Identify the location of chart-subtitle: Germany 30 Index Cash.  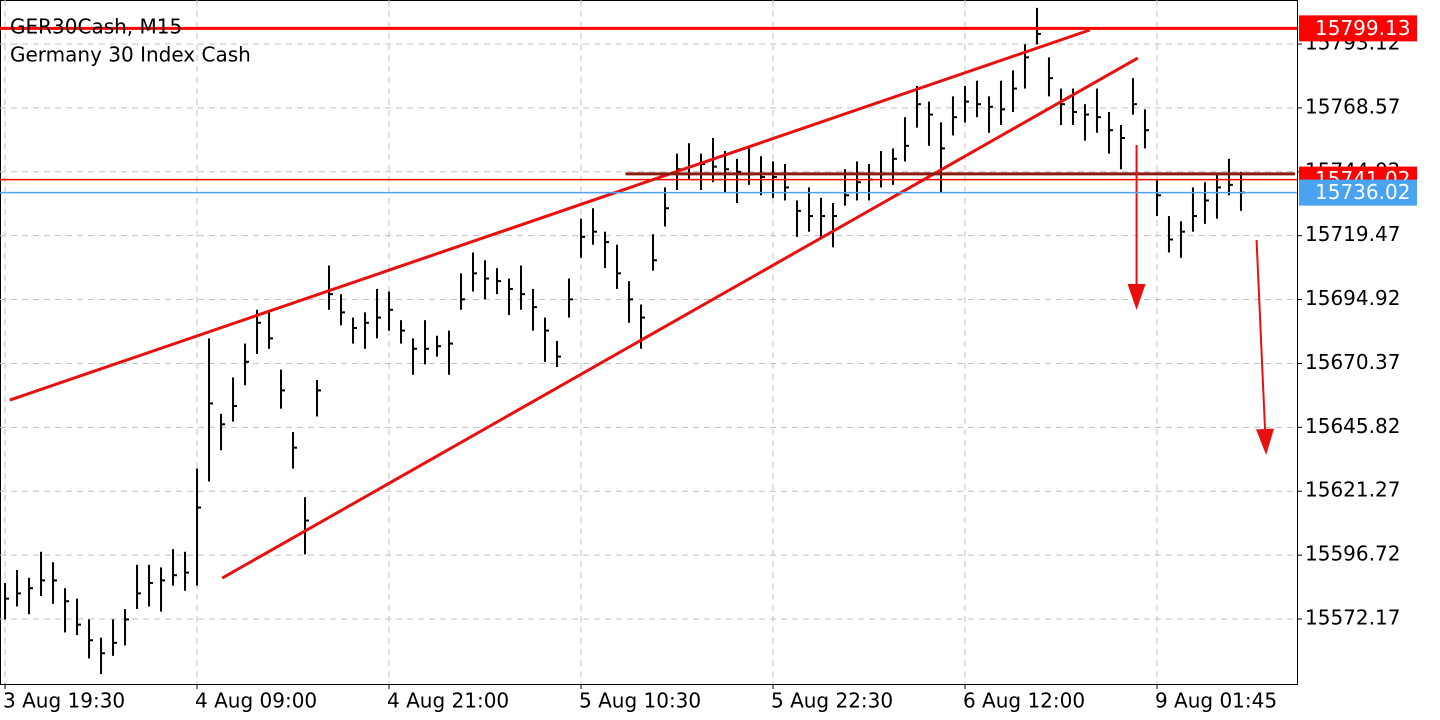
(130, 55).